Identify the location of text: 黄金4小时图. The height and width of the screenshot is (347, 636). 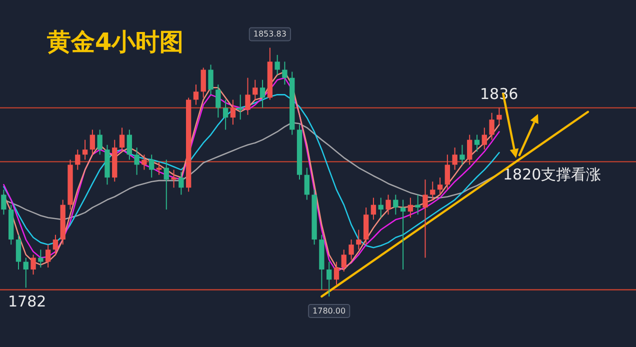
(115, 42).